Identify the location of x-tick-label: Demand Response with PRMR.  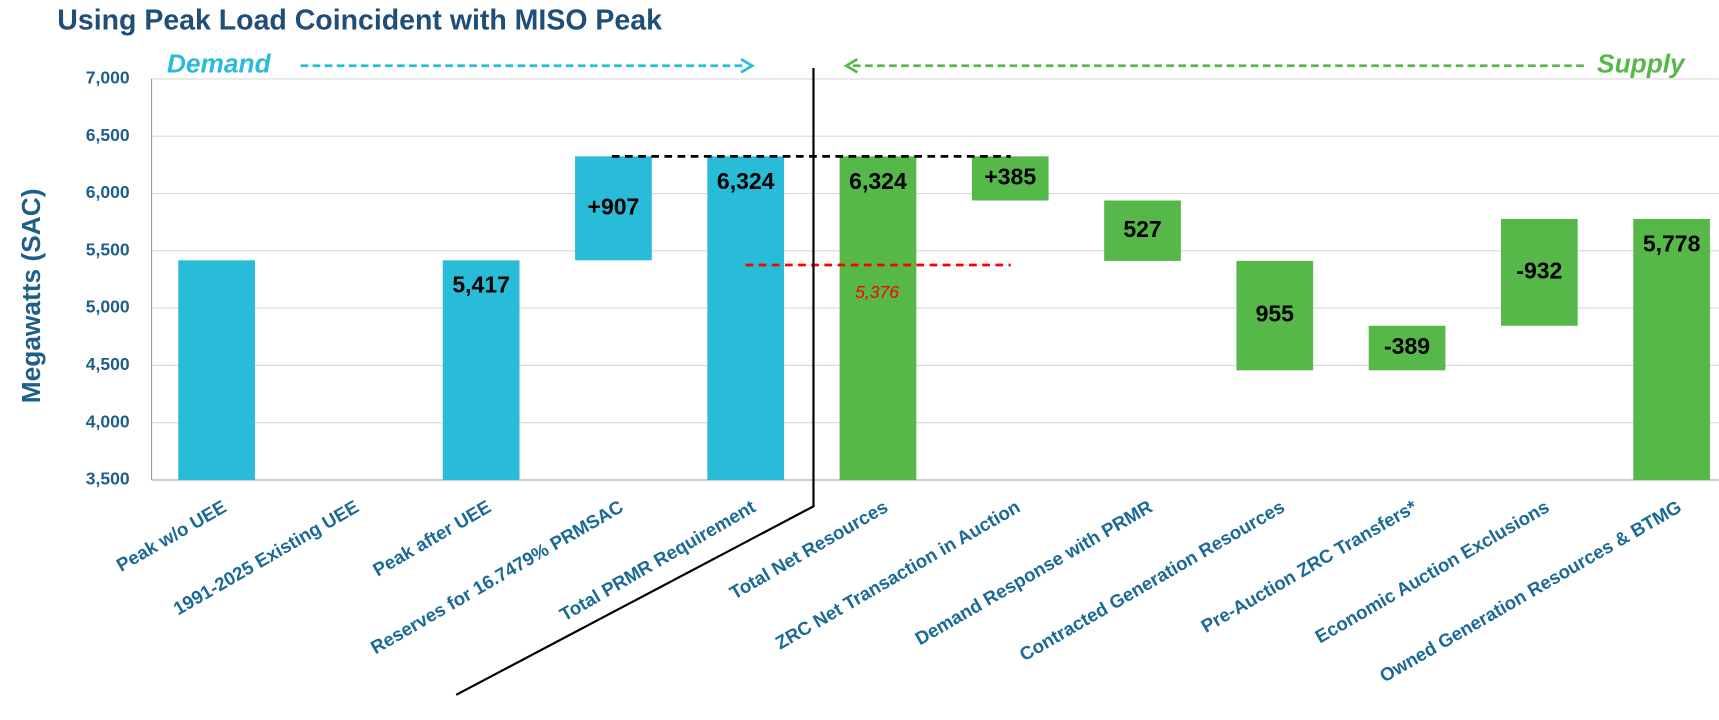
(1033, 573).